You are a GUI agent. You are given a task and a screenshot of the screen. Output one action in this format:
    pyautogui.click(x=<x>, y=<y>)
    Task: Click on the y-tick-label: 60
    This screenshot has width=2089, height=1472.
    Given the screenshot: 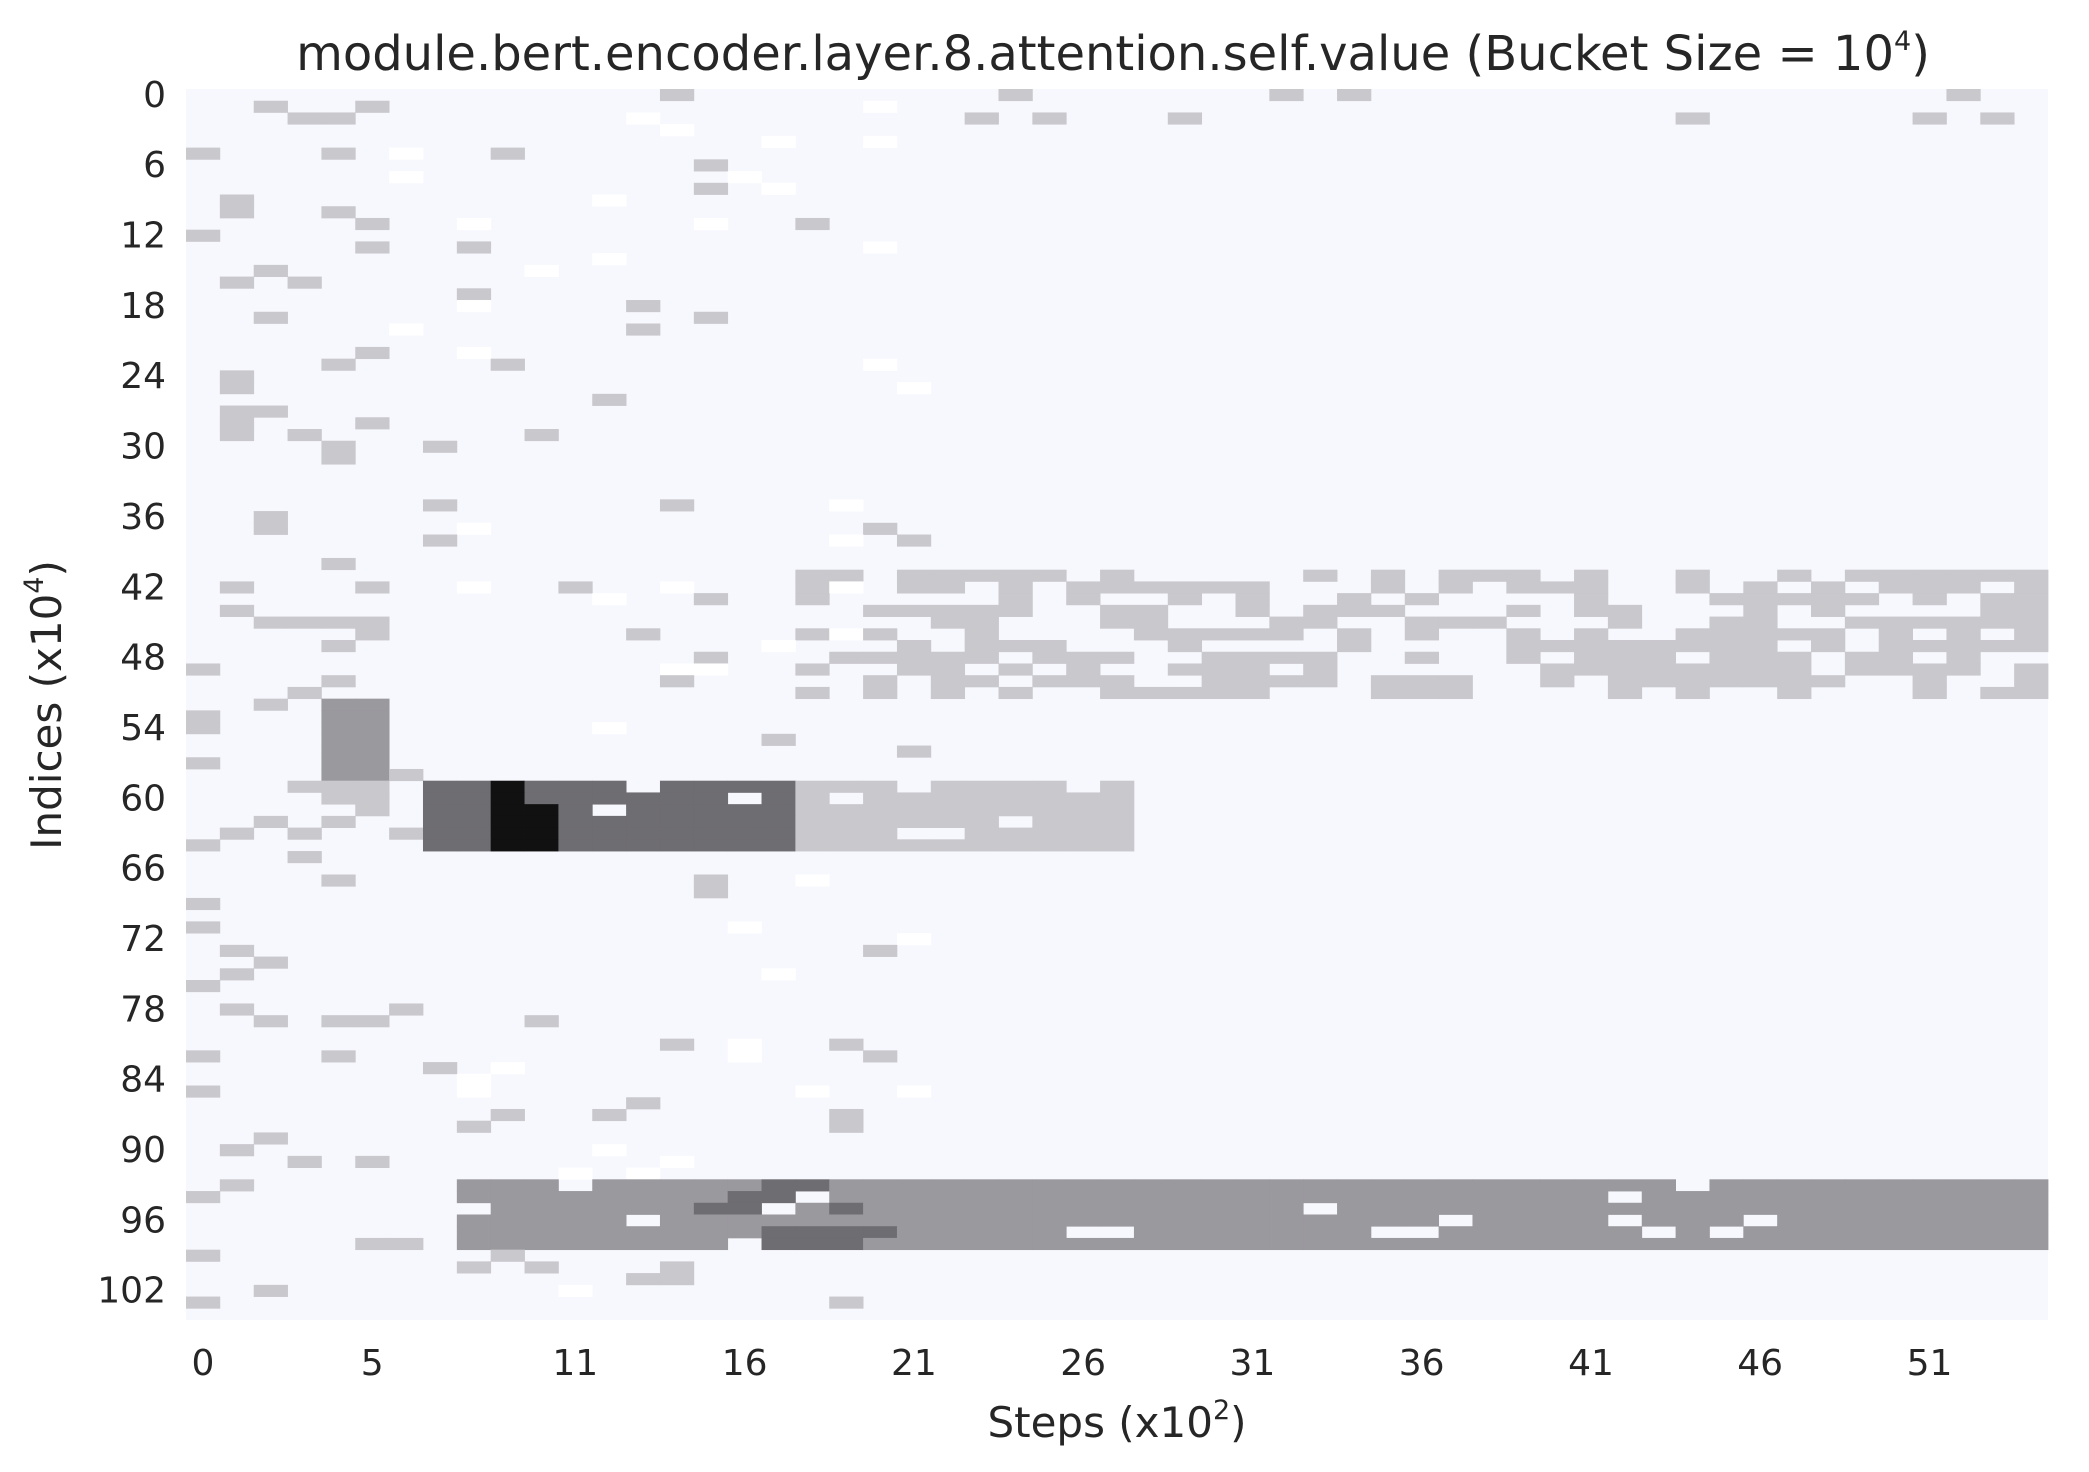 What is the action you would take?
    pyautogui.click(x=143, y=798)
    